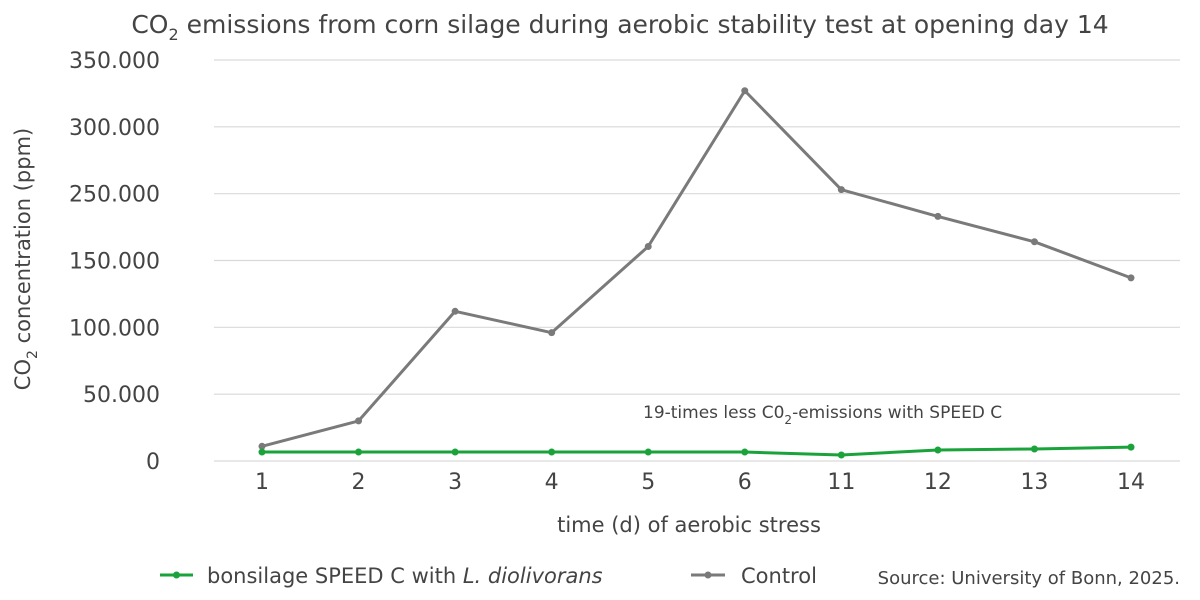  I want to click on annotation: 19-times less C02-emissions with SPEED C, so click(822, 415).